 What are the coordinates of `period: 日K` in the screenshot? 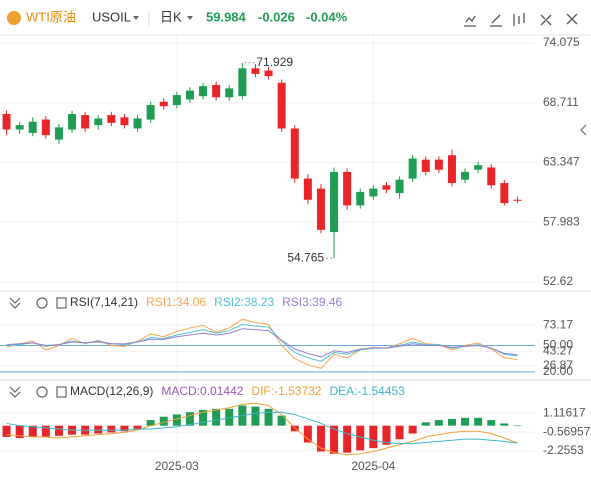 It's located at (171, 16).